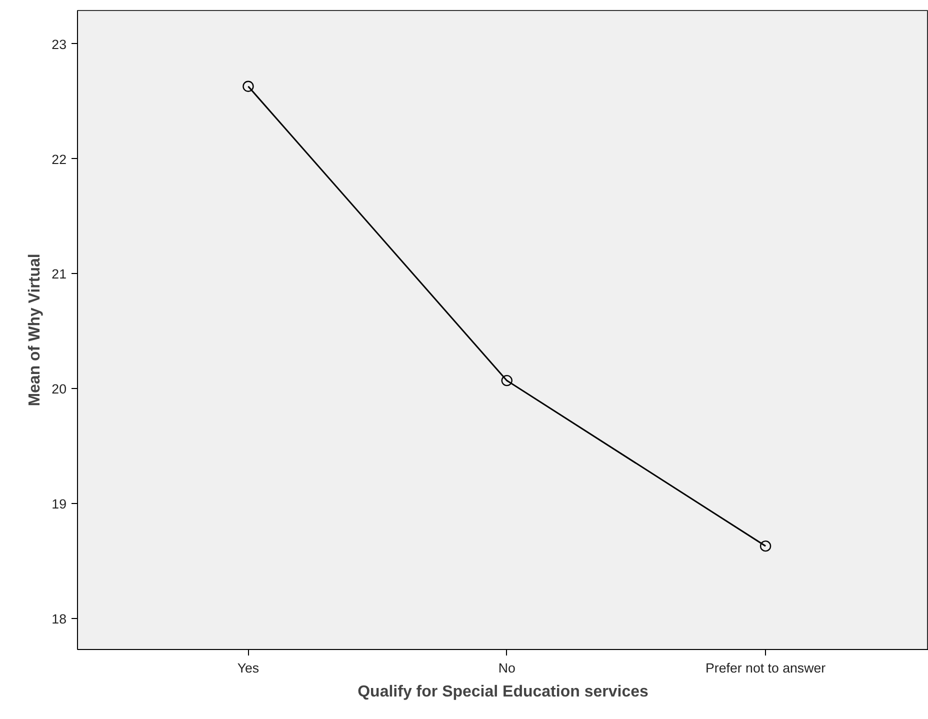 Image resolution: width=928 pixels, height=719 pixels. What do you see at coordinates (503, 692) in the screenshot?
I see `x-axis-title: Qualify for Special Education services` at bounding box center [503, 692].